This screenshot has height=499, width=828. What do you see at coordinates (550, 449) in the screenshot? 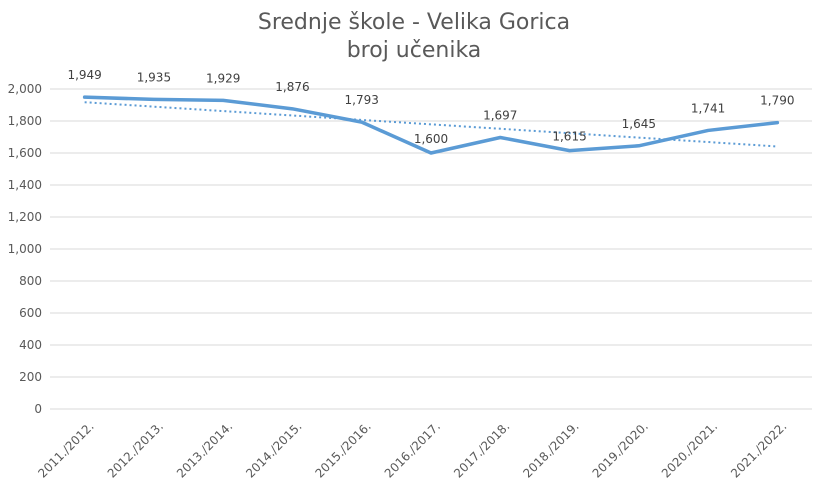
I see `x-tick-label: 2018./2019.` at bounding box center [550, 449].